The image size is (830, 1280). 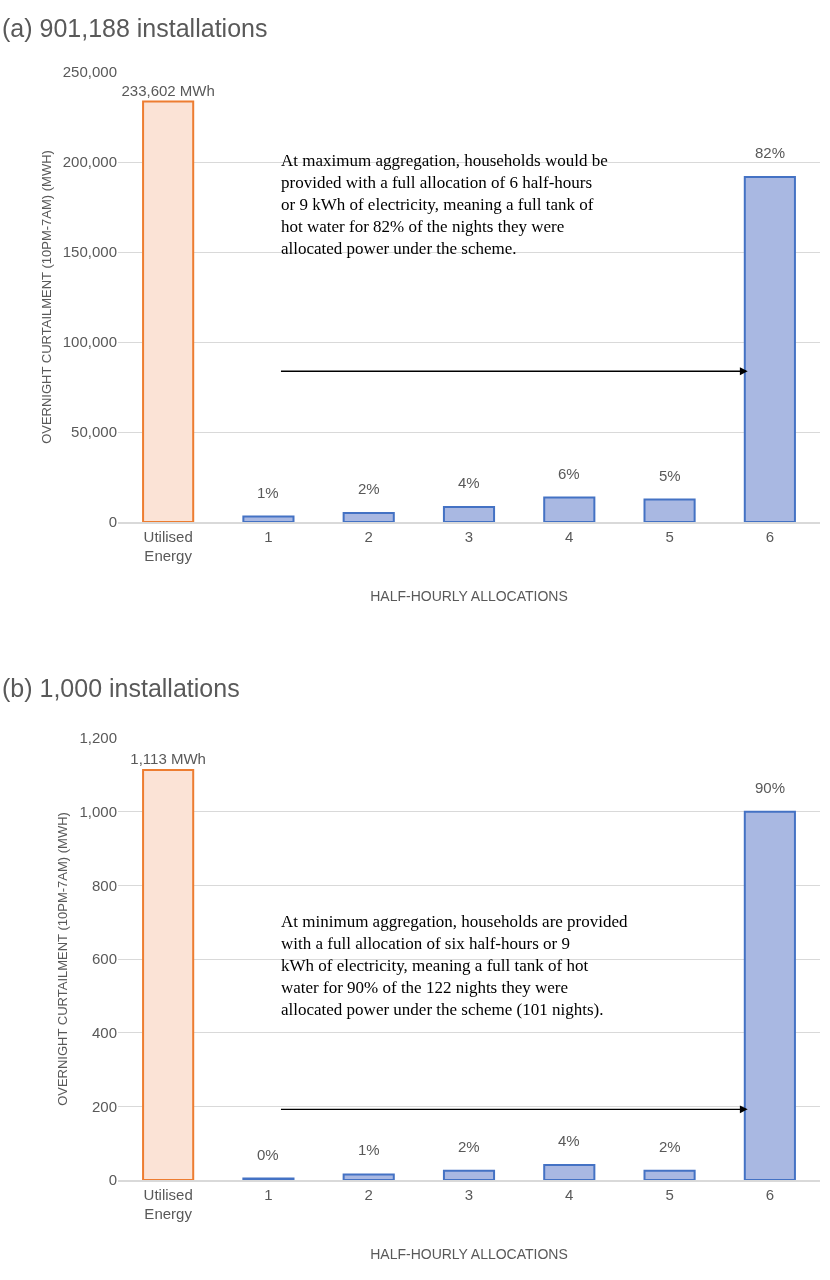 What do you see at coordinates (168, 759) in the screenshot?
I see `data-label: 1,113 MWh` at bounding box center [168, 759].